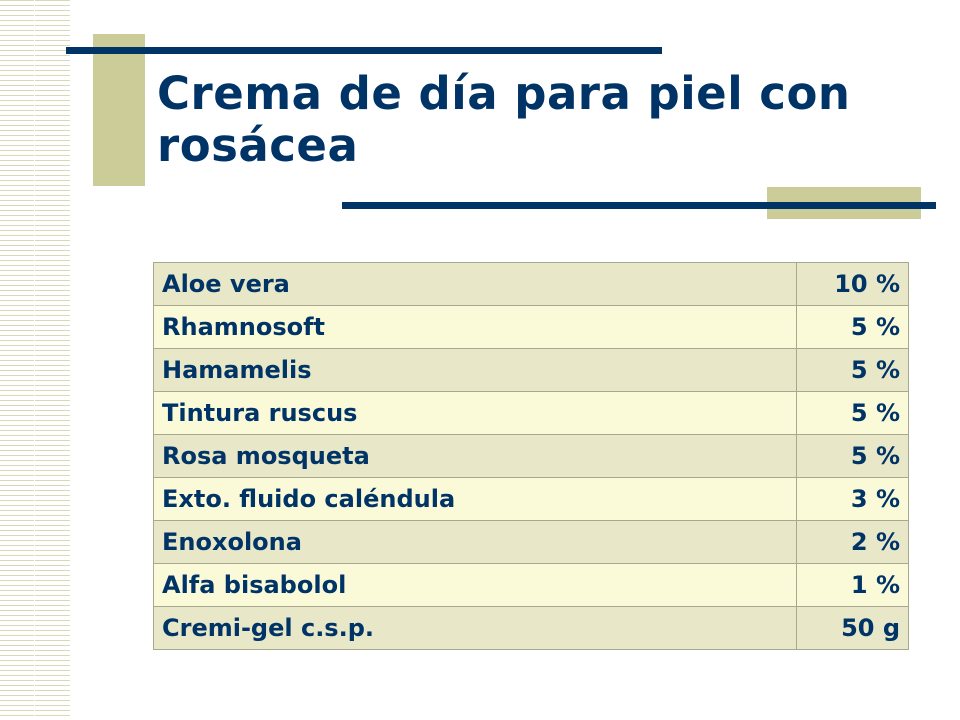 The width and height of the screenshot is (960, 720). I want to click on ingredient-cell: Alfa bisabolol, so click(475, 585).